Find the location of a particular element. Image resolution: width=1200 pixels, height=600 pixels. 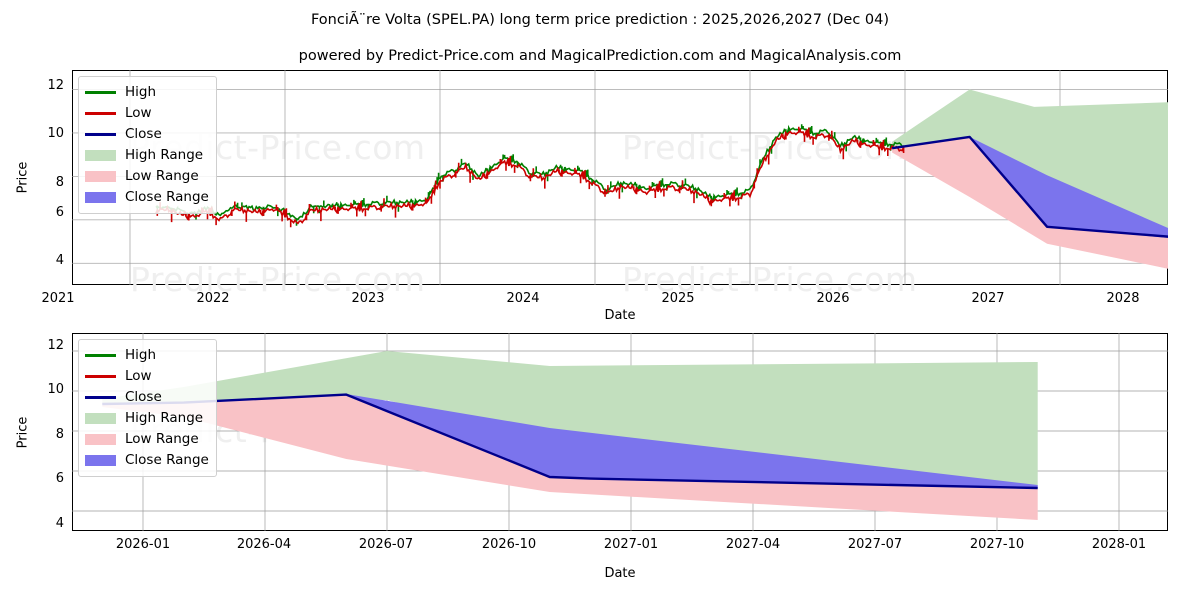

bottom-ytick-8: 8 is located at coordinates (59, 434).